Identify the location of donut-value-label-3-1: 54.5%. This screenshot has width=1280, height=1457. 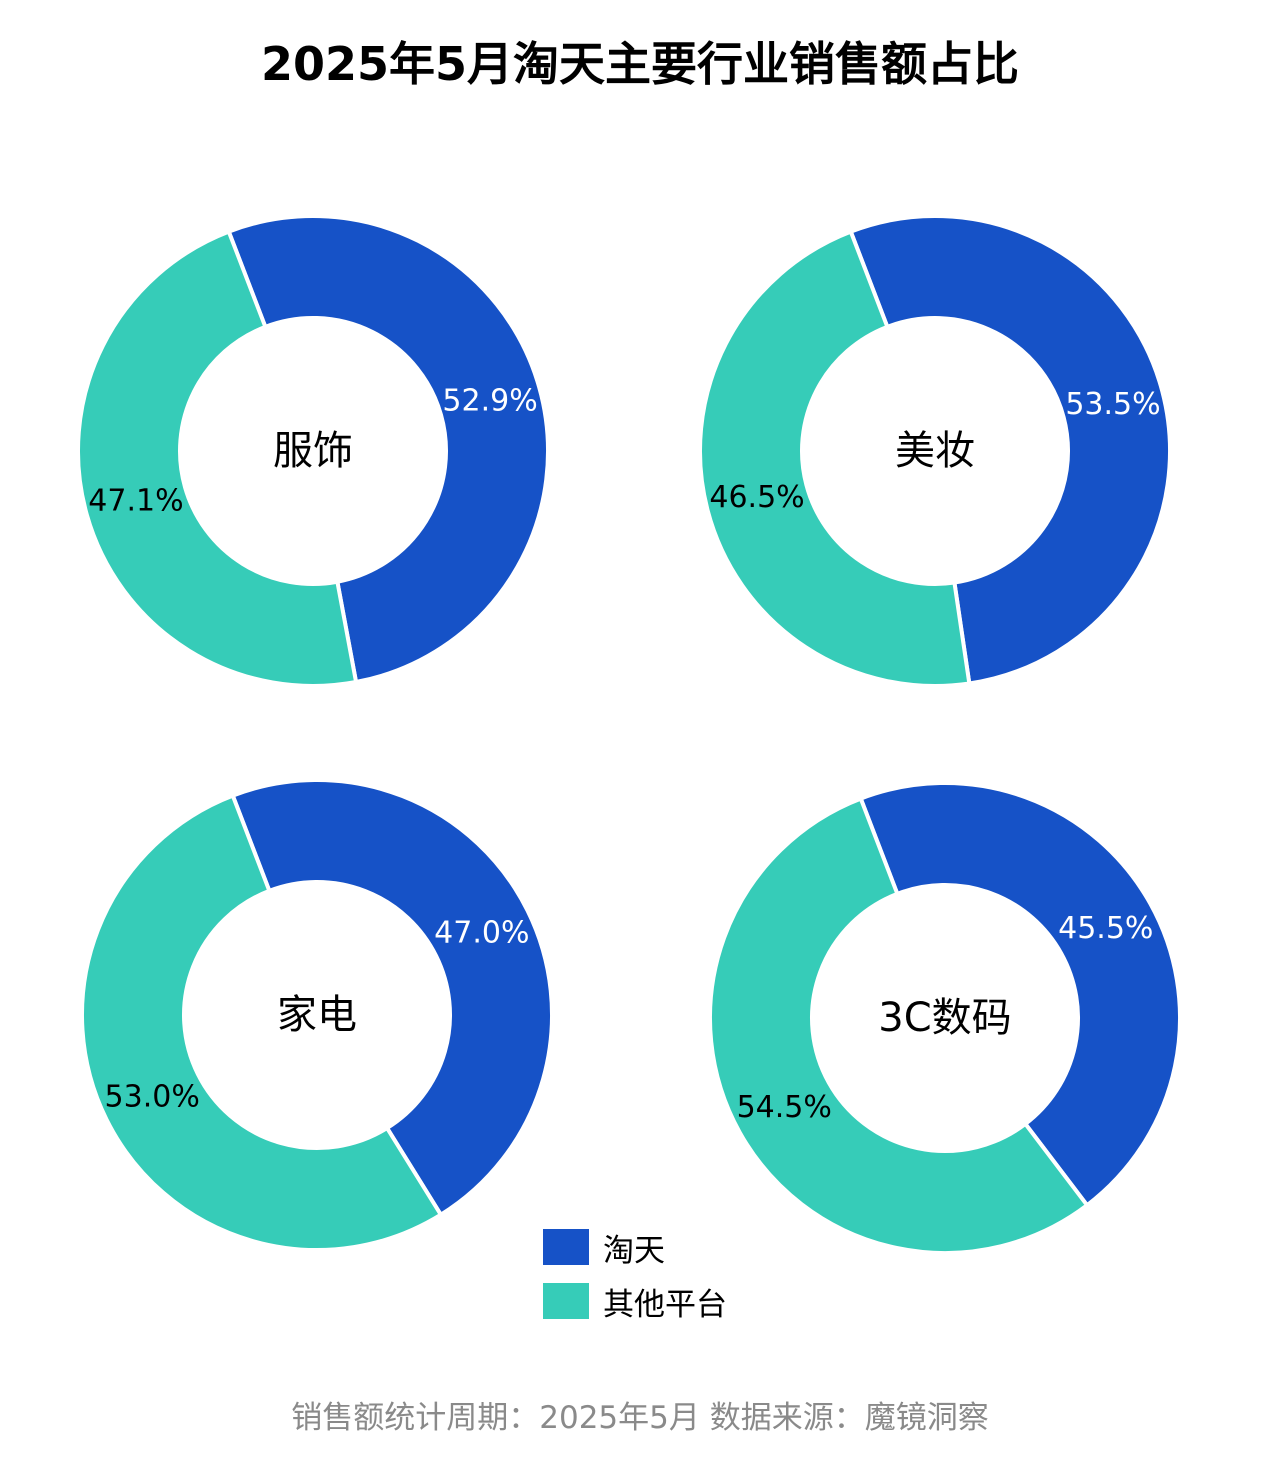
(784, 1107).